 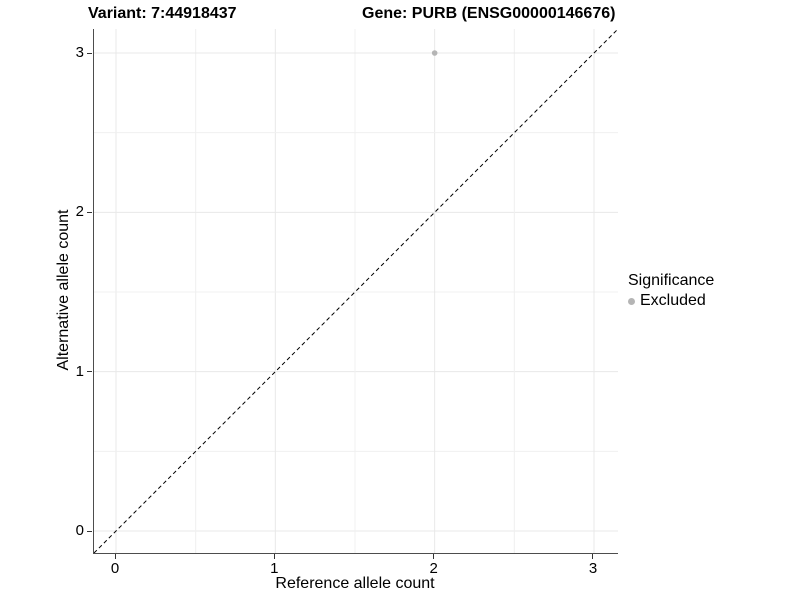 I want to click on x-tick-label: 0, so click(x=115, y=568).